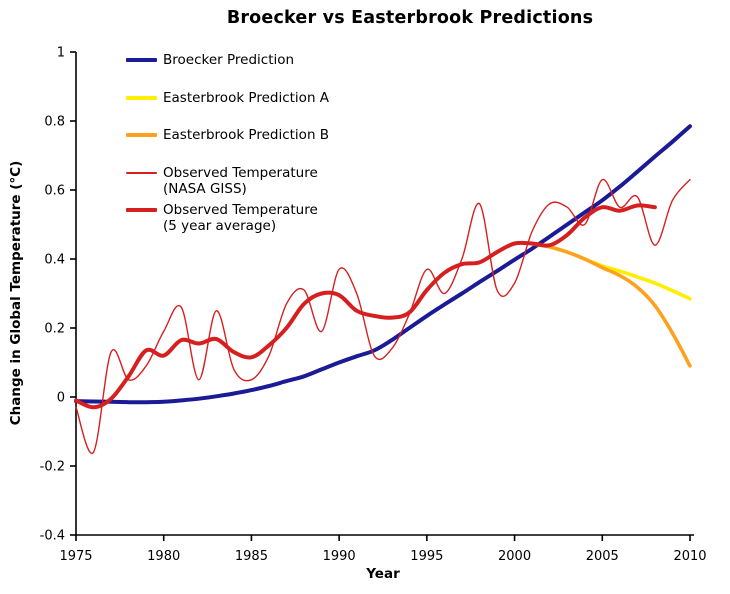 Image resolution: width=730 pixels, height=594 pixels. I want to click on legend-item-easterbrook-prediction-b: Easterbrook Prediction B, so click(227, 135).